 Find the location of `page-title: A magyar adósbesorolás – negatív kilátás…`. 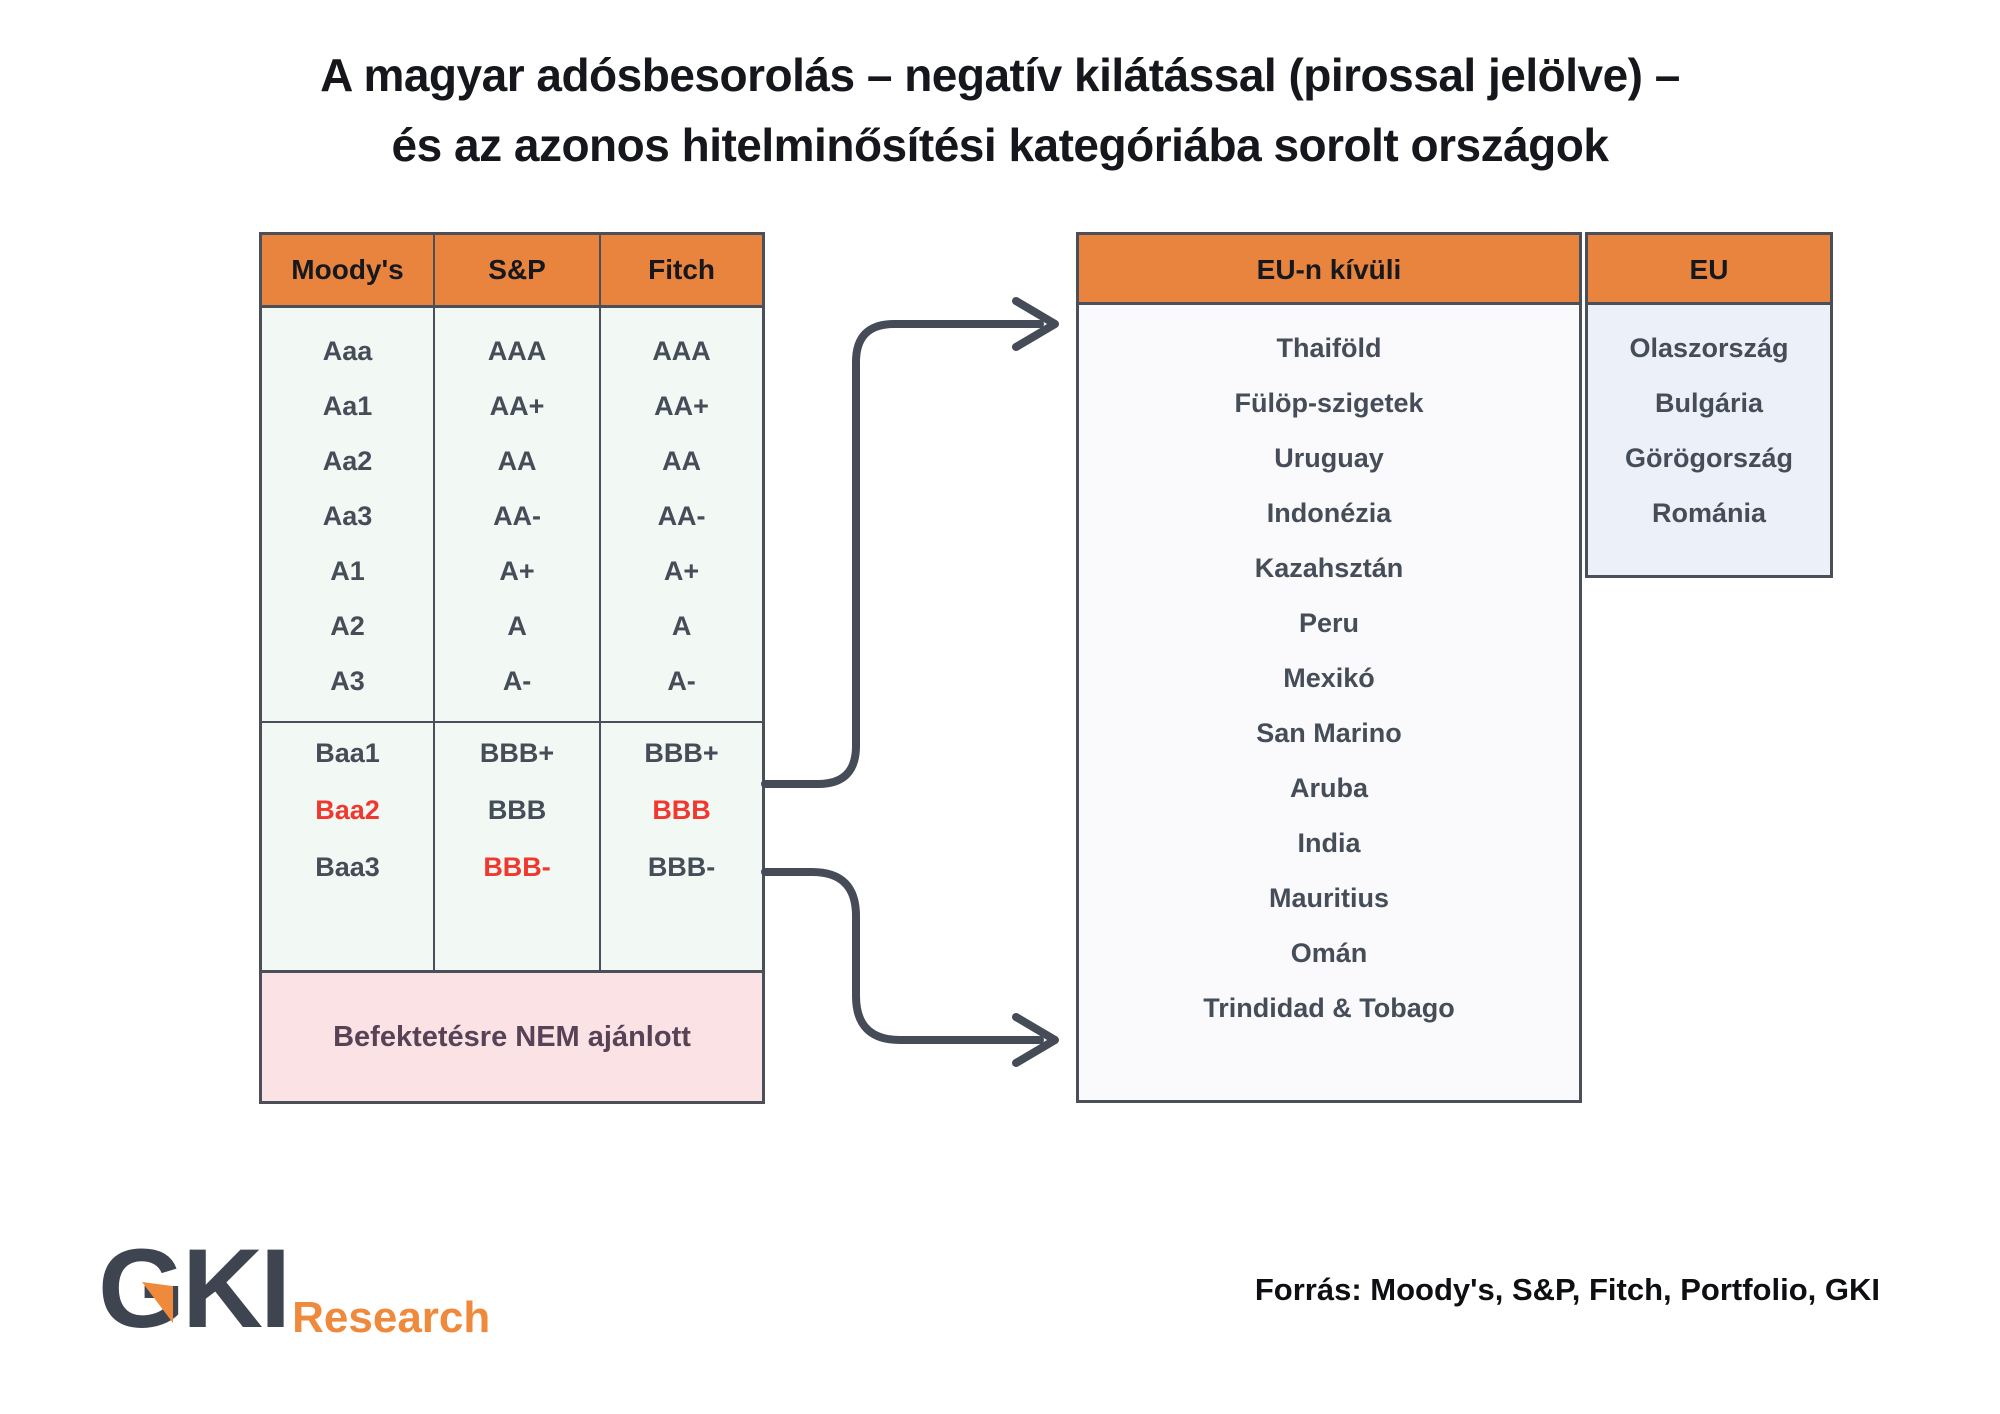

page-title: A magyar adósbesorolás – negatív kilátás… is located at coordinates (1000, 110).